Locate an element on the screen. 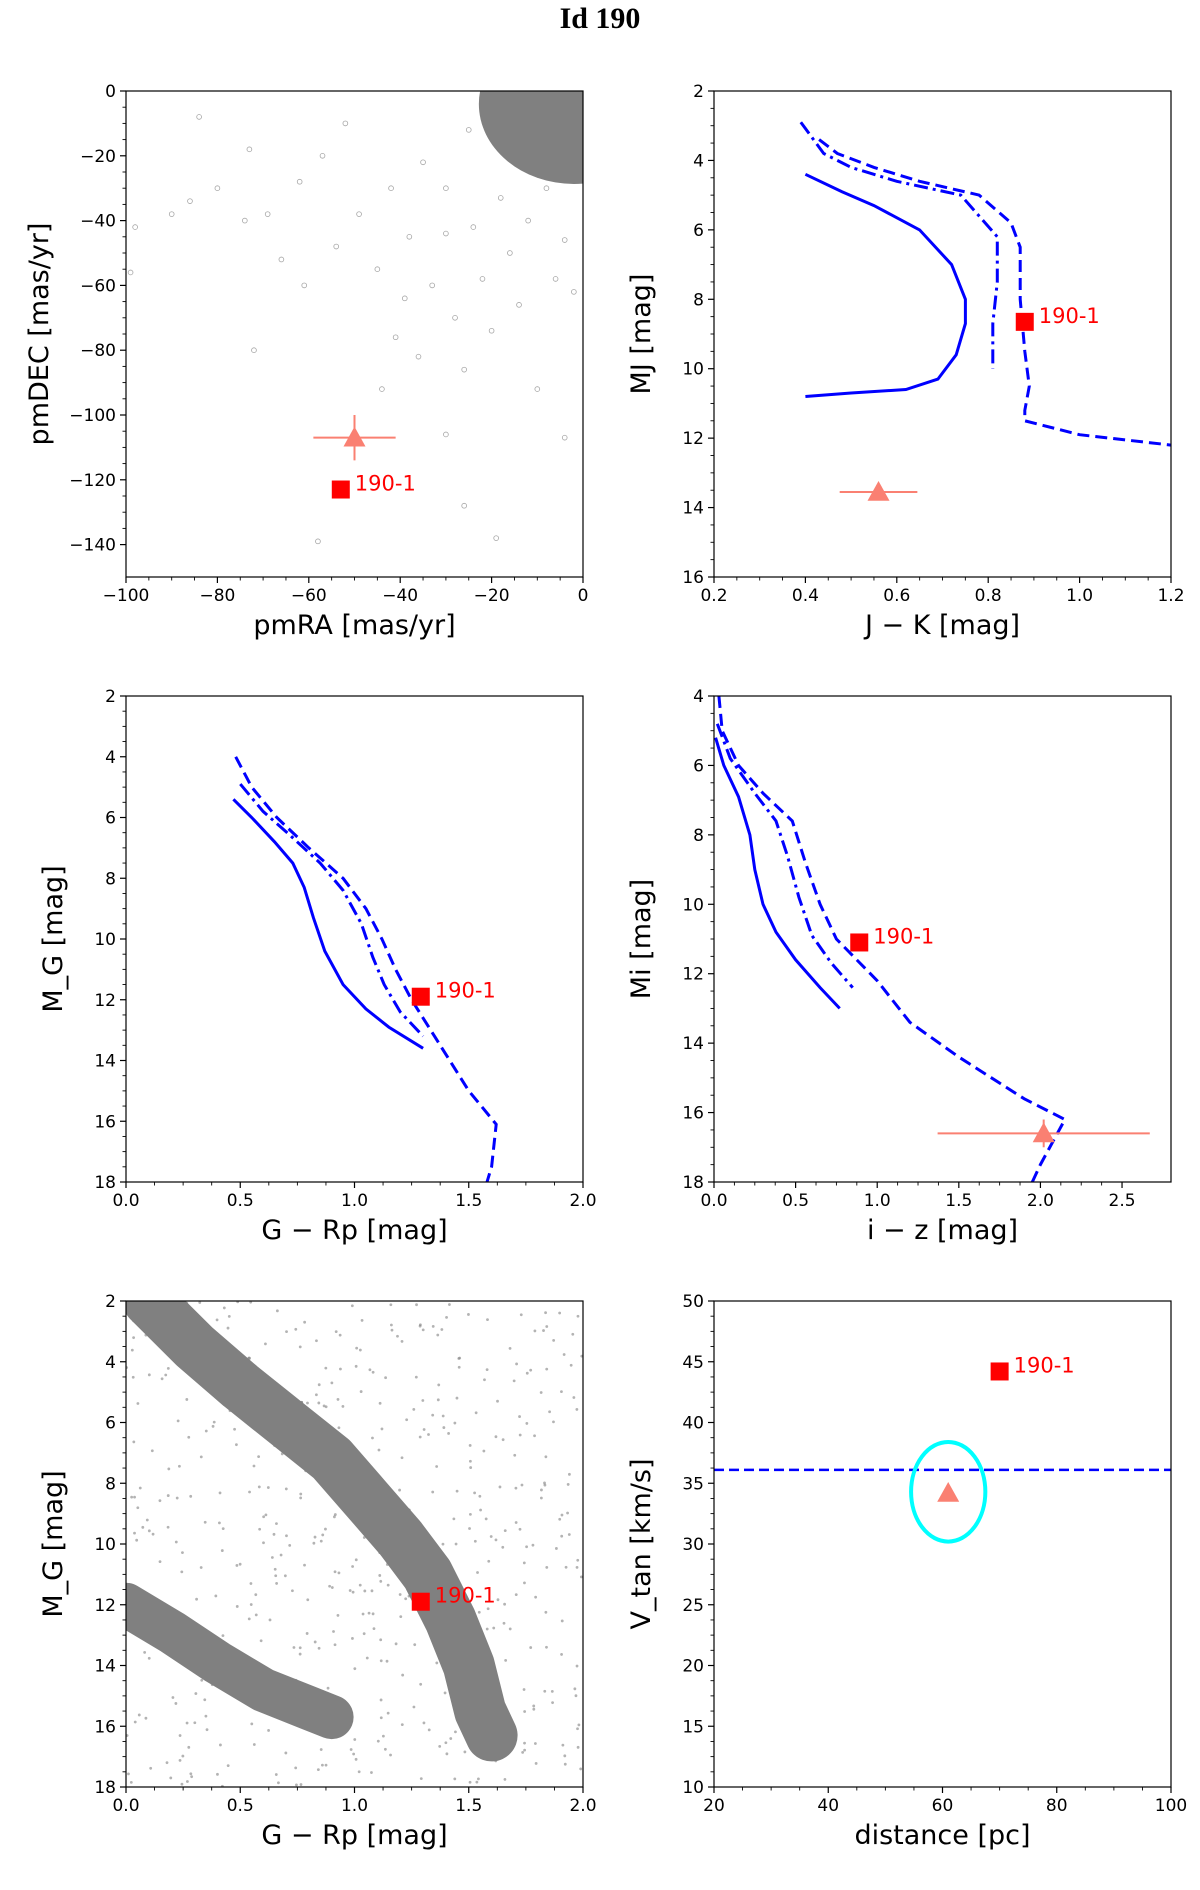  x-tick-label: −40 is located at coordinates (400, 596).